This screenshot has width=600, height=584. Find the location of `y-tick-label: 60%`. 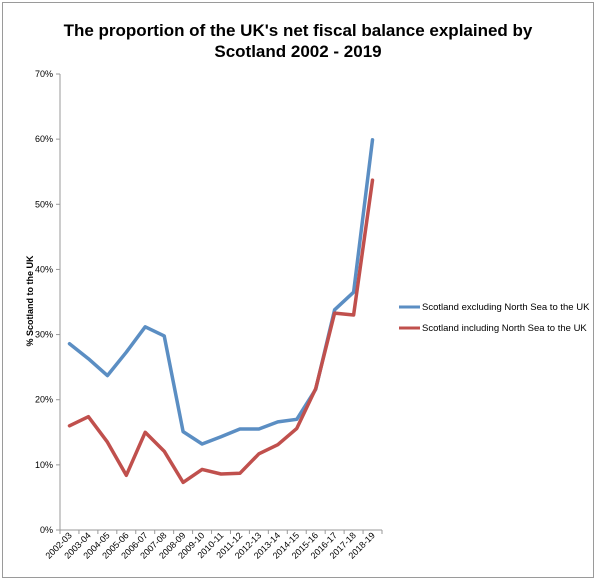

y-tick-label: 60% is located at coordinates (44, 139).